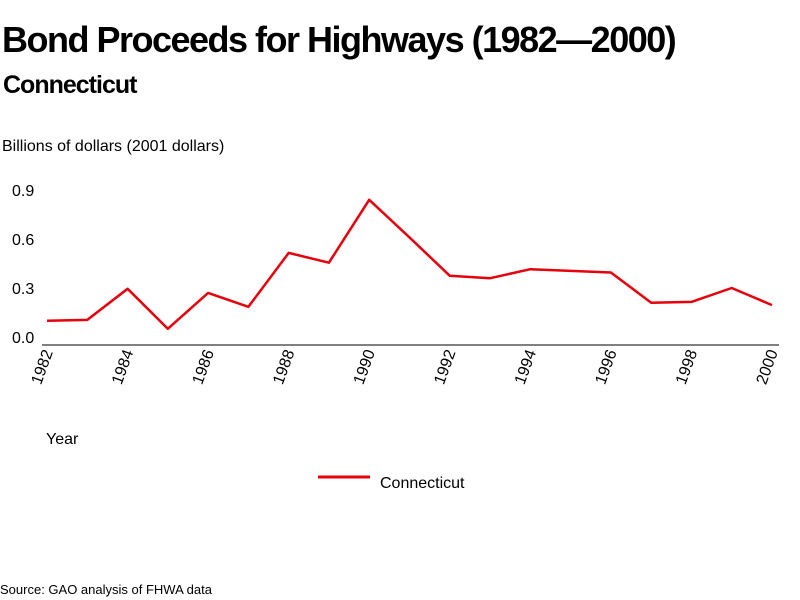 The width and height of the screenshot is (800, 600). What do you see at coordinates (23, 240) in the screenshot?
I see `y-tick-label: 0.6` at bounding box center [23, 240].